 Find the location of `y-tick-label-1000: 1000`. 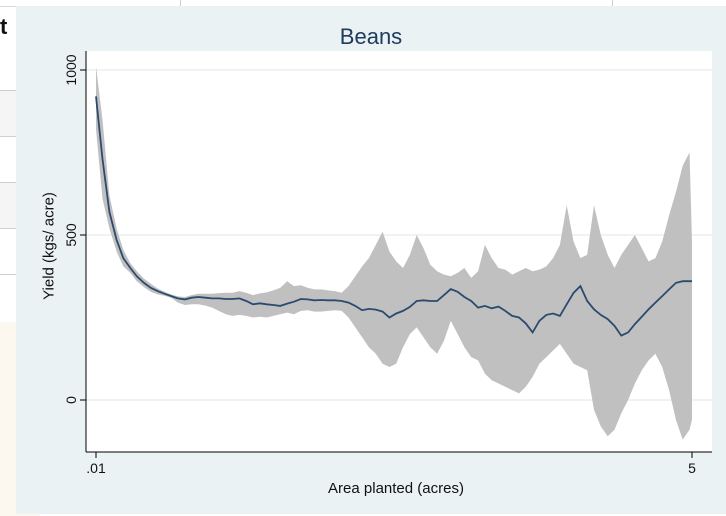

y-tick-label-1000: 1000 is located at coordinates (71, 70).